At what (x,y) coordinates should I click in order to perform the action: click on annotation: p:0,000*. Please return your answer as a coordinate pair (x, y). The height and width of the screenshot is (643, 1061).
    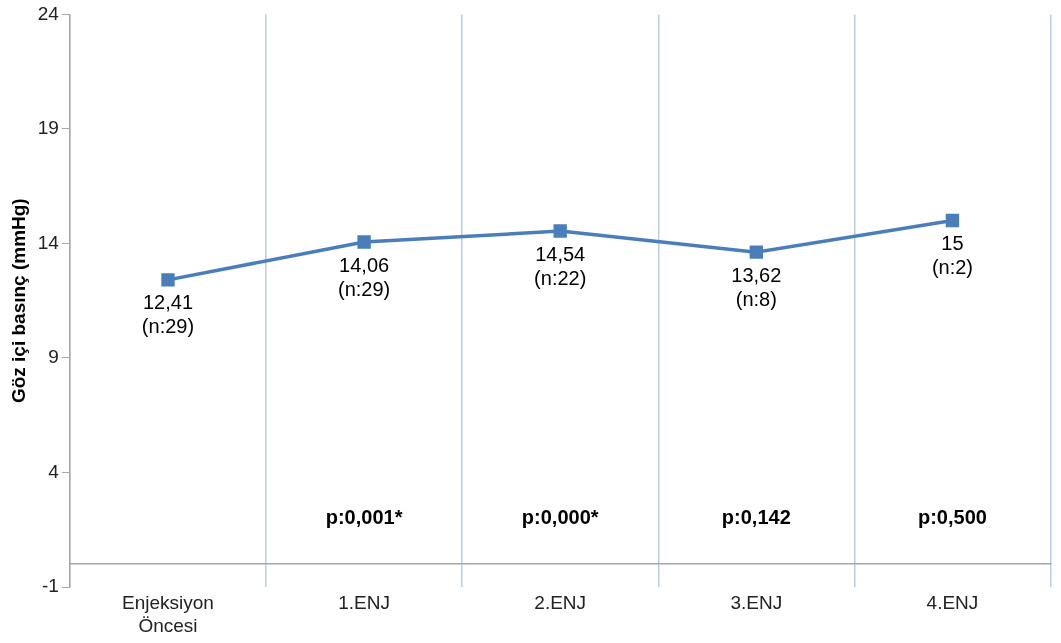
    Looking at the image, I should click on (560, 516).